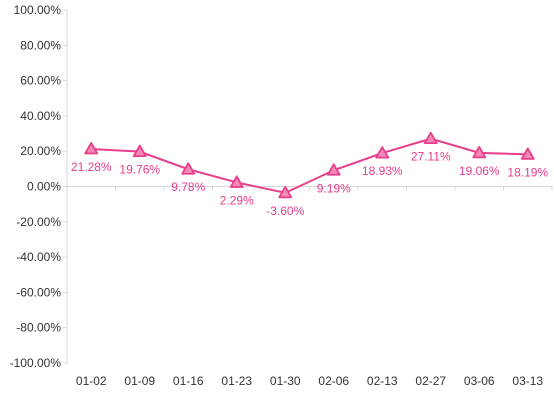 The width and height of the screenshot is (554, 402). I want to click on data-label: 19.06%, so click(479, 171).